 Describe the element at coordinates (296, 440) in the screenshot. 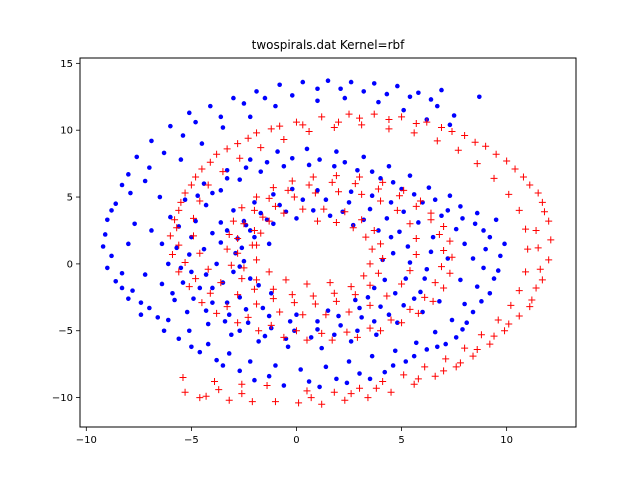

I see `x-tick-label: 0` at that location.